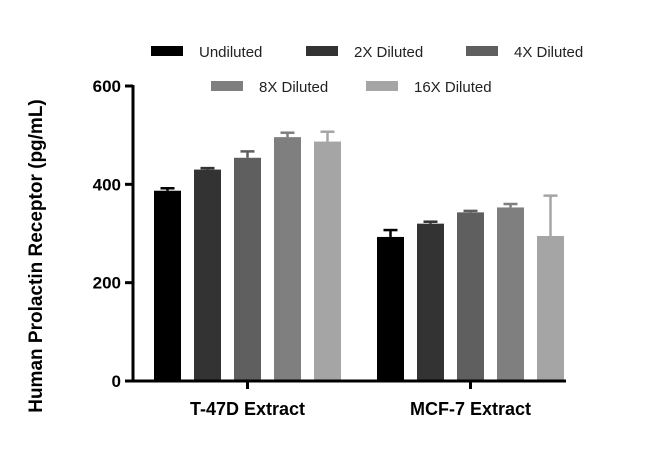 The width and height of the screenshot is (650, 469). I want to click on y-tick-label: 400, so click(107, 184).